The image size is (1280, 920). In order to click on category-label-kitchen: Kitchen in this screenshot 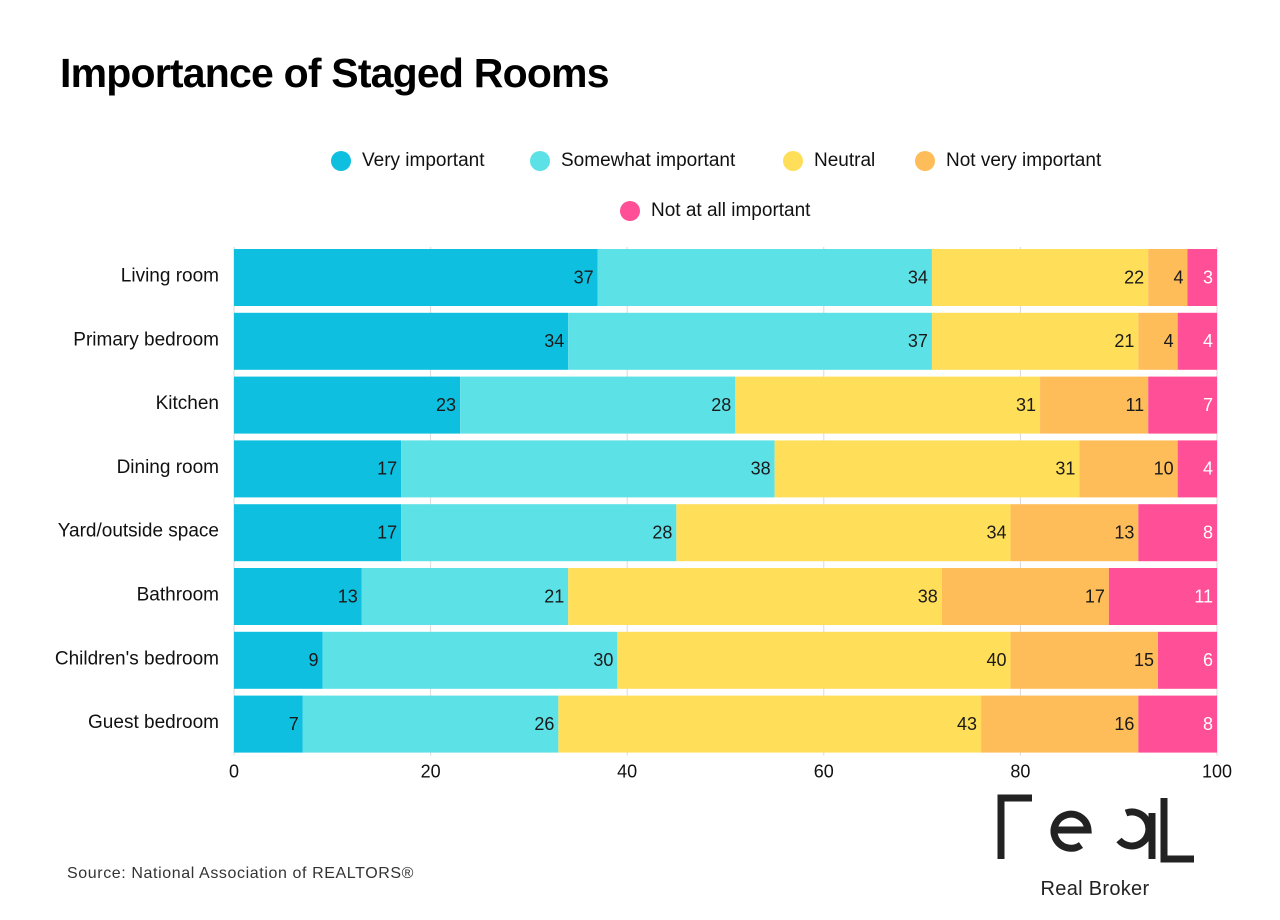, I will do `click(187, 403)`.